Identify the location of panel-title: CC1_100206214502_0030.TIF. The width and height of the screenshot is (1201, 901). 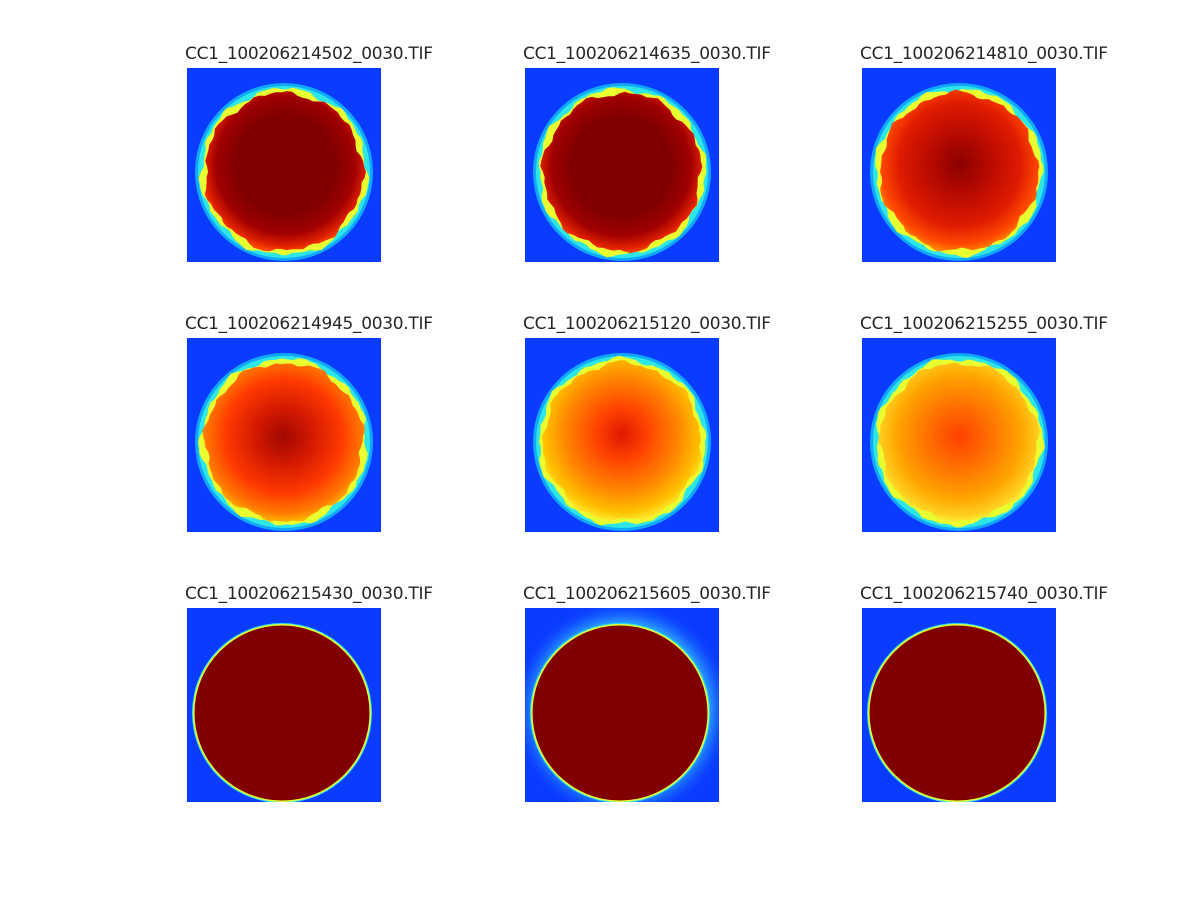
(309, 54).